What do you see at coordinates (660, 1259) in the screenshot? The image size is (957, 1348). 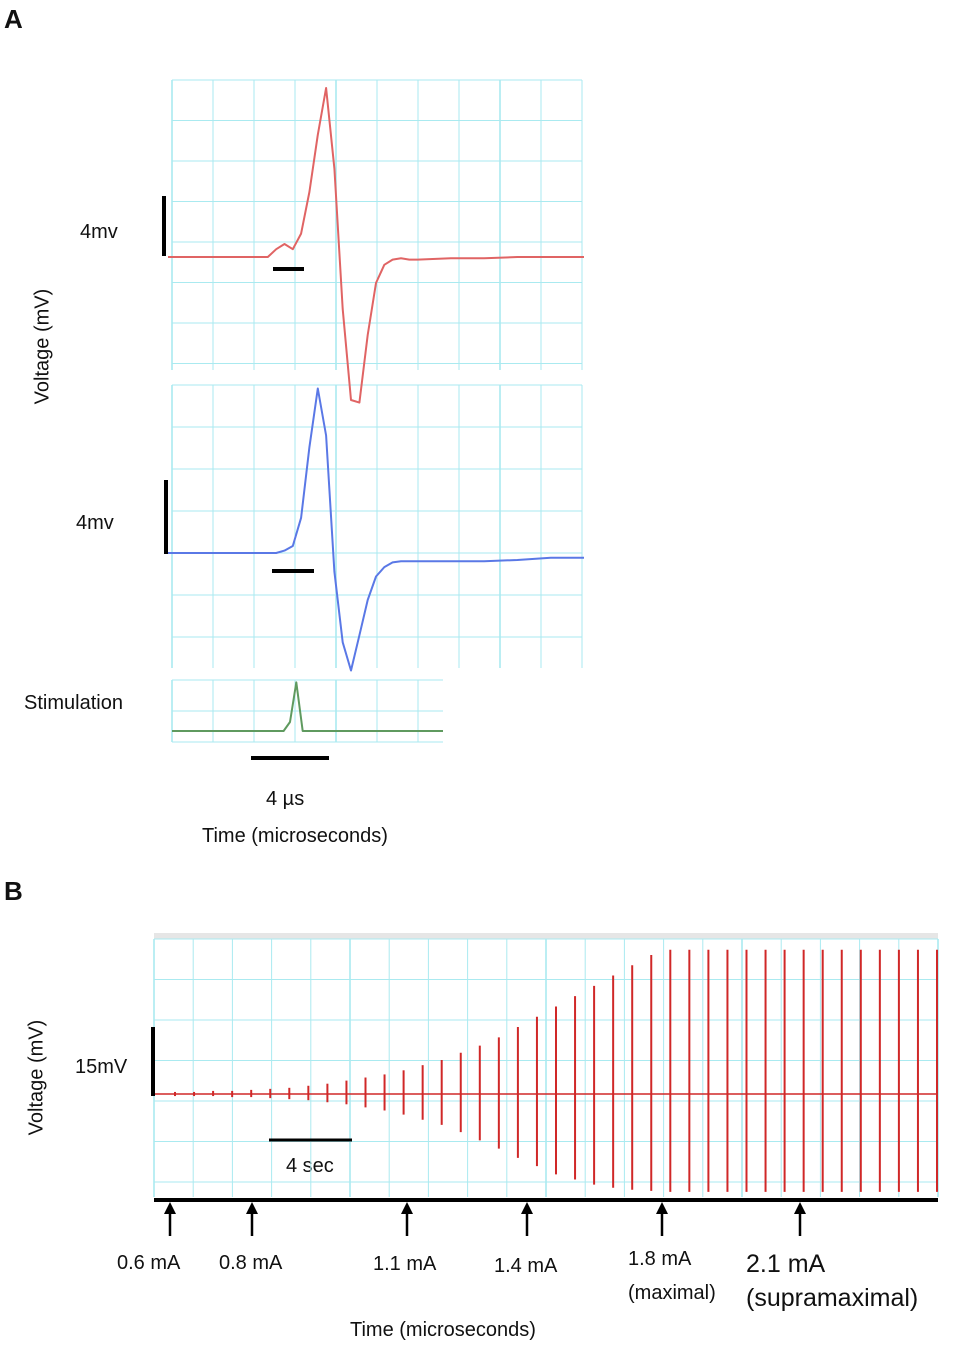 I see `marker-label-4: 1.8 mA` at bounding box center [660, 1259].